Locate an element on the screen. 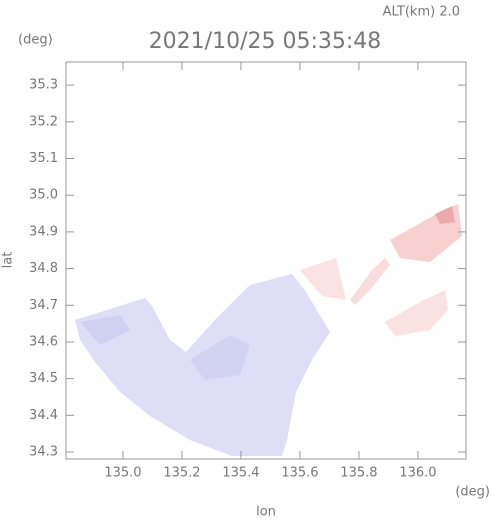  y-tick-label: 35.3 is located at coordinates (43, 85).